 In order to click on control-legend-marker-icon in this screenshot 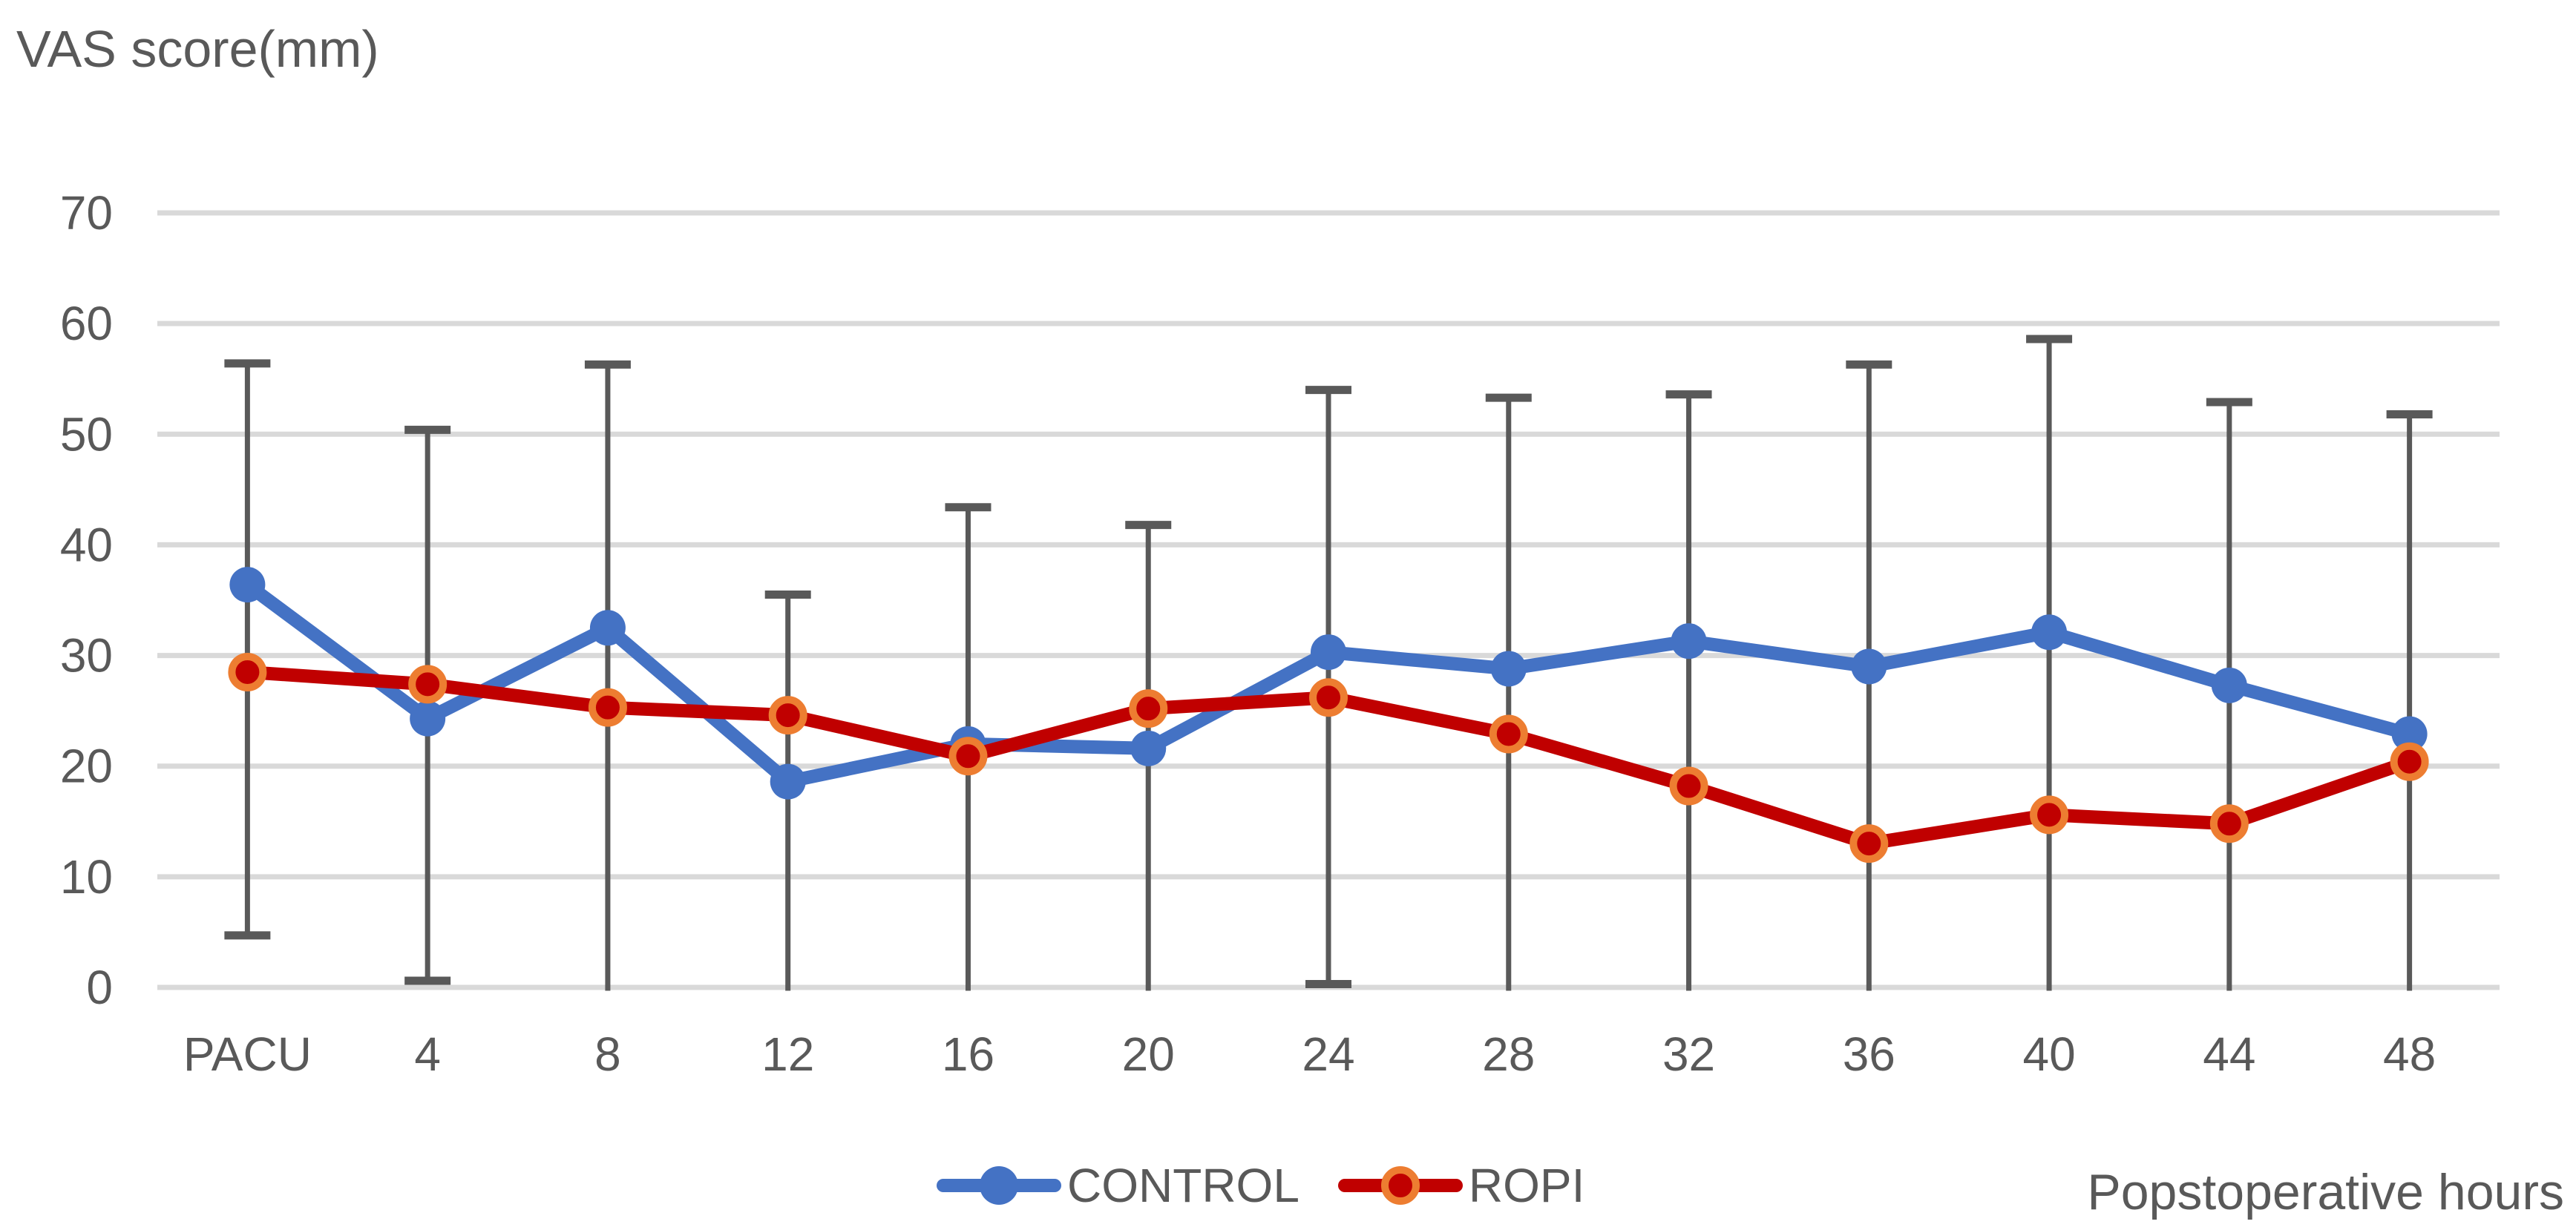, I will do `click(999, 1185)`.